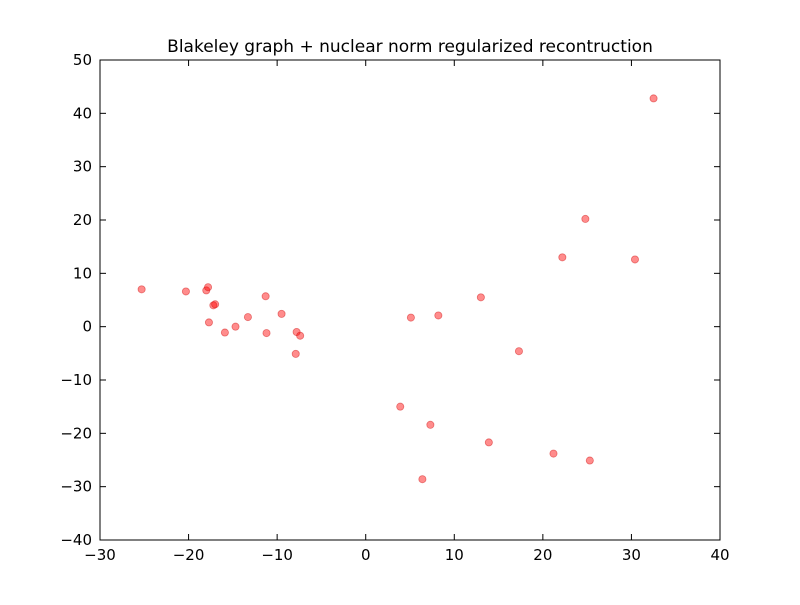 This screenshot has width=800, height=605. I want to click on y-tick-label: 10, so click(82, 273).